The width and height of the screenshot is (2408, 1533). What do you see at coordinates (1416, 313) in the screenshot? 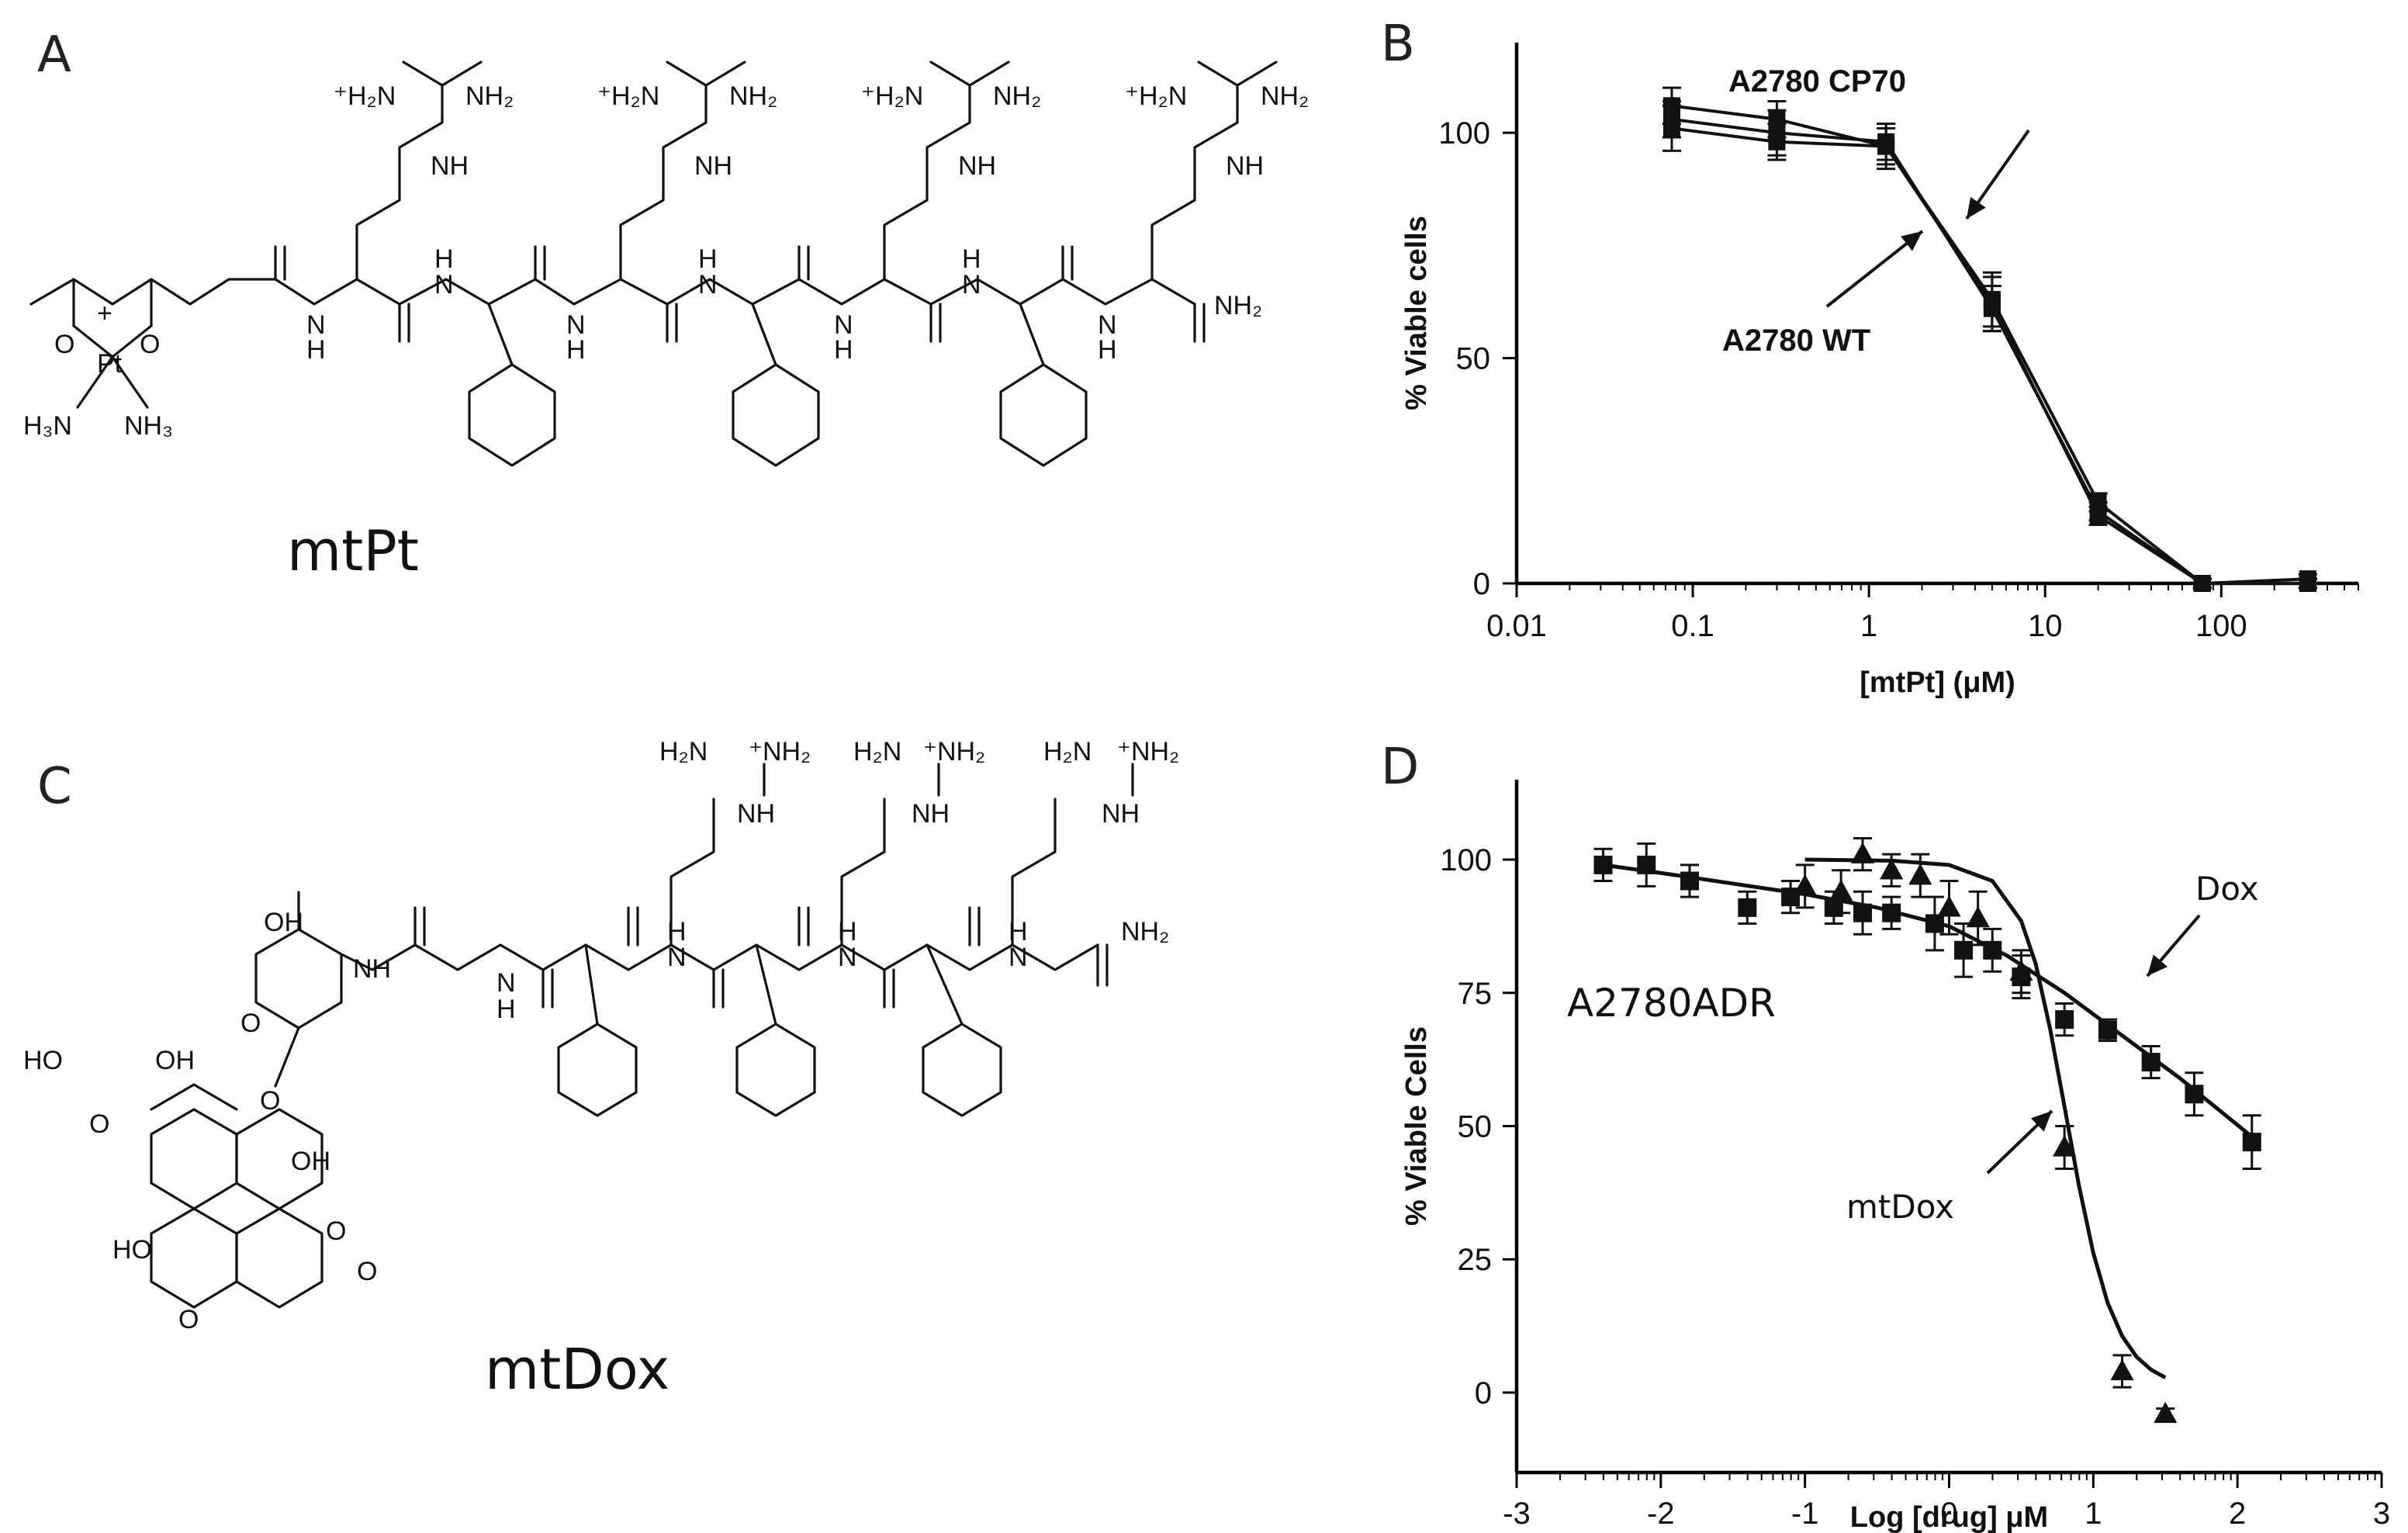
I see `y-axis-label: % Viable cells` at bounding box center [1416, 313].